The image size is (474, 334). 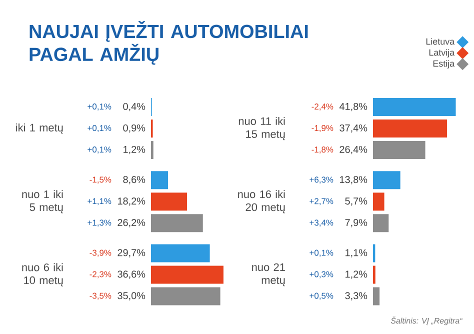 I want to click on chart-title: NAUJAI ĮVEŽTI AUTOMOBILIAI PAGAL AMŽIŲ, so click(x=169, y=43).